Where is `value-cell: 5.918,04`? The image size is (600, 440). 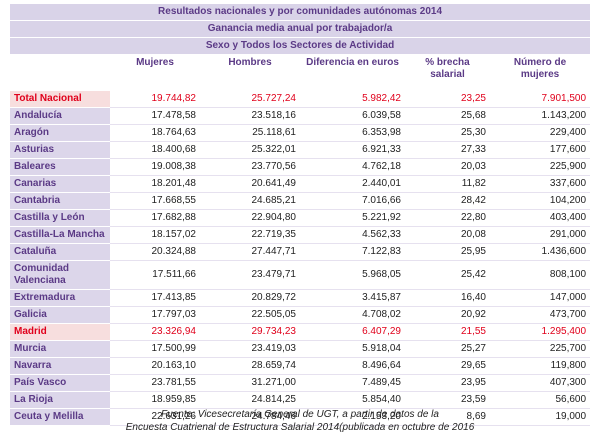 value-cell: 5.918,04 is located at coordinates (352, 349).